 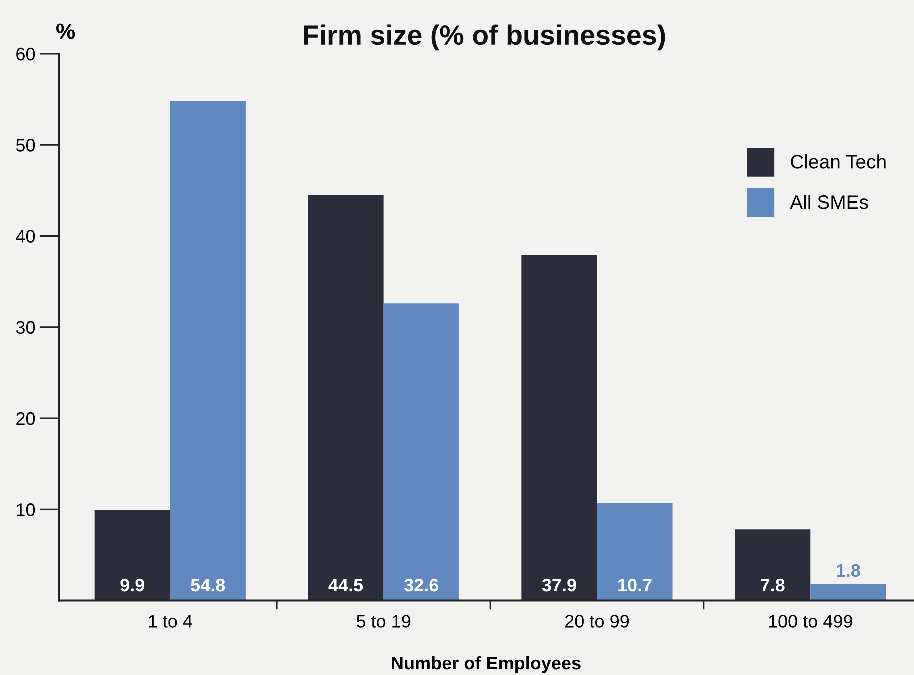 What do you see at coordinates (485, 37) in the screenshot?
I see `chart-title: Firm size (% of businesses)` at bounding box center [485, 37].